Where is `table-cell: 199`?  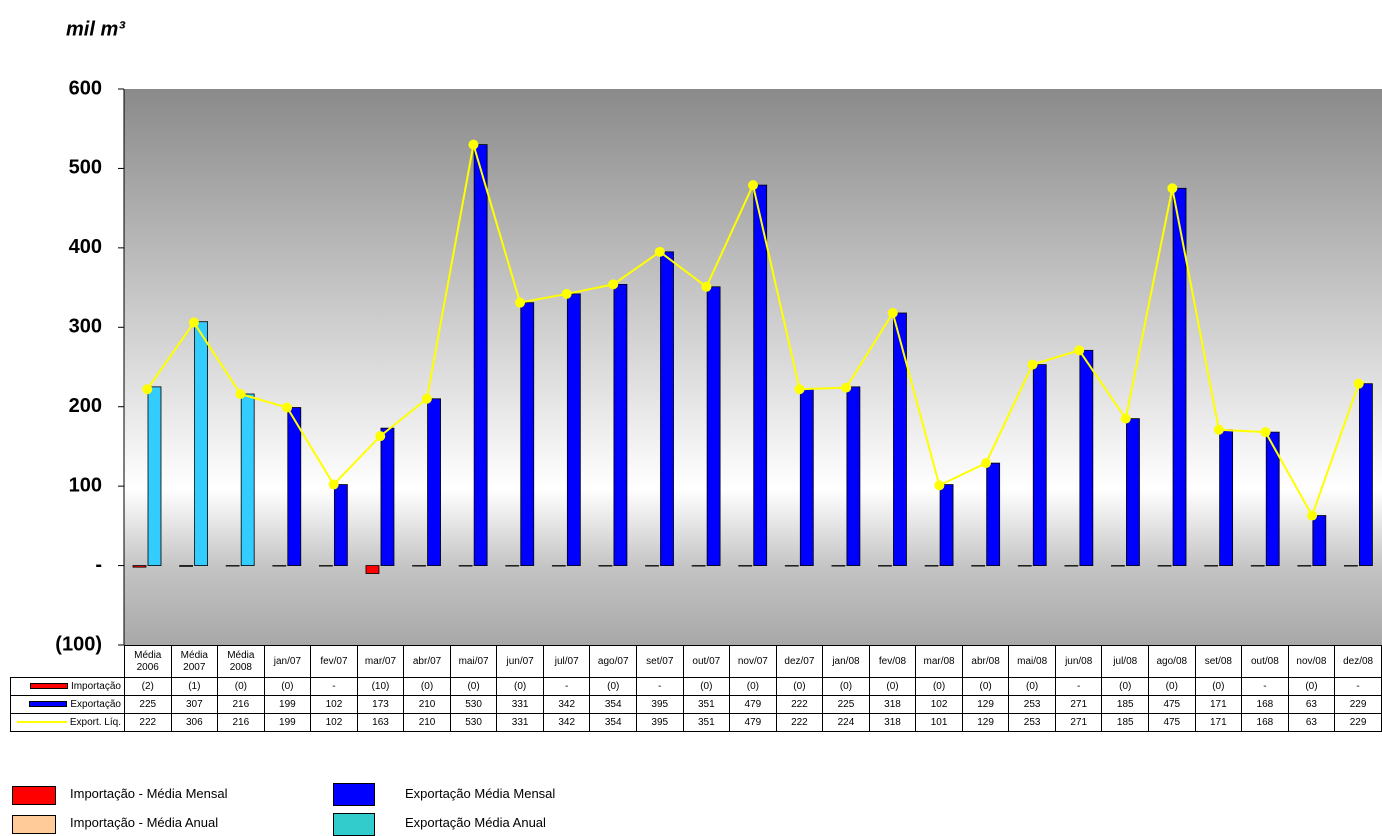
table-cell: 199 is located at coordinates (287, 722).